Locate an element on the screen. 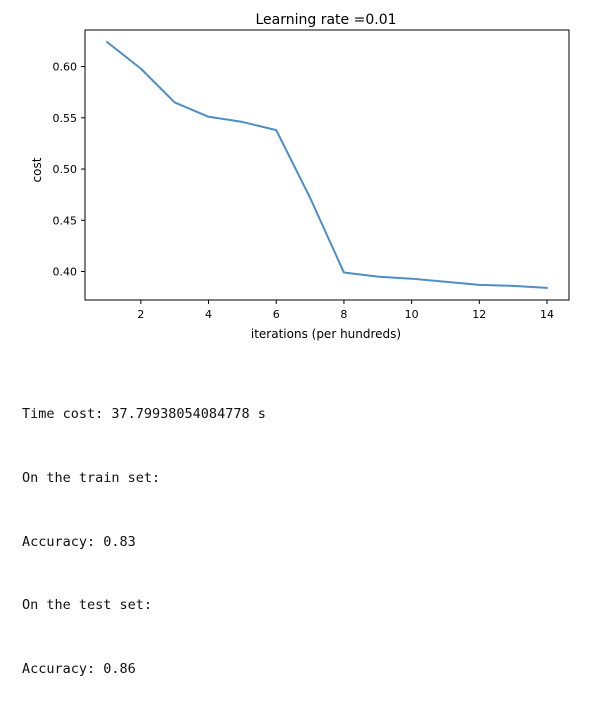  x-tick-label: 12 is located at coordinates (479, 314).